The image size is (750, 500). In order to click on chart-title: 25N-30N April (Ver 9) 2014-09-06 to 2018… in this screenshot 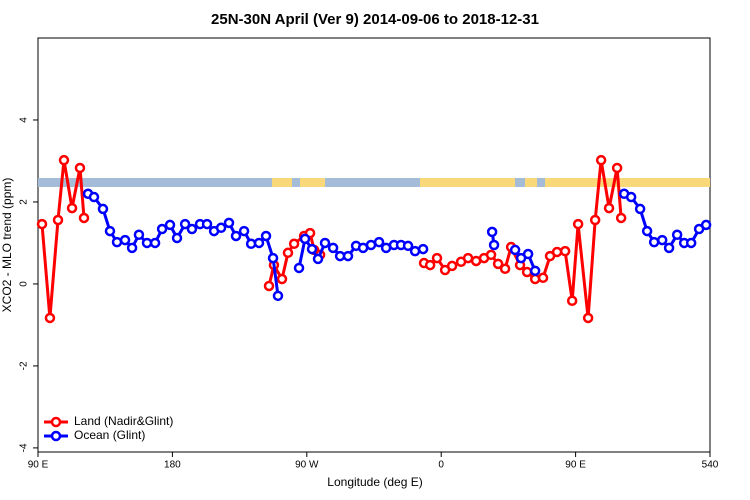, I will do `click(375, 19)`.